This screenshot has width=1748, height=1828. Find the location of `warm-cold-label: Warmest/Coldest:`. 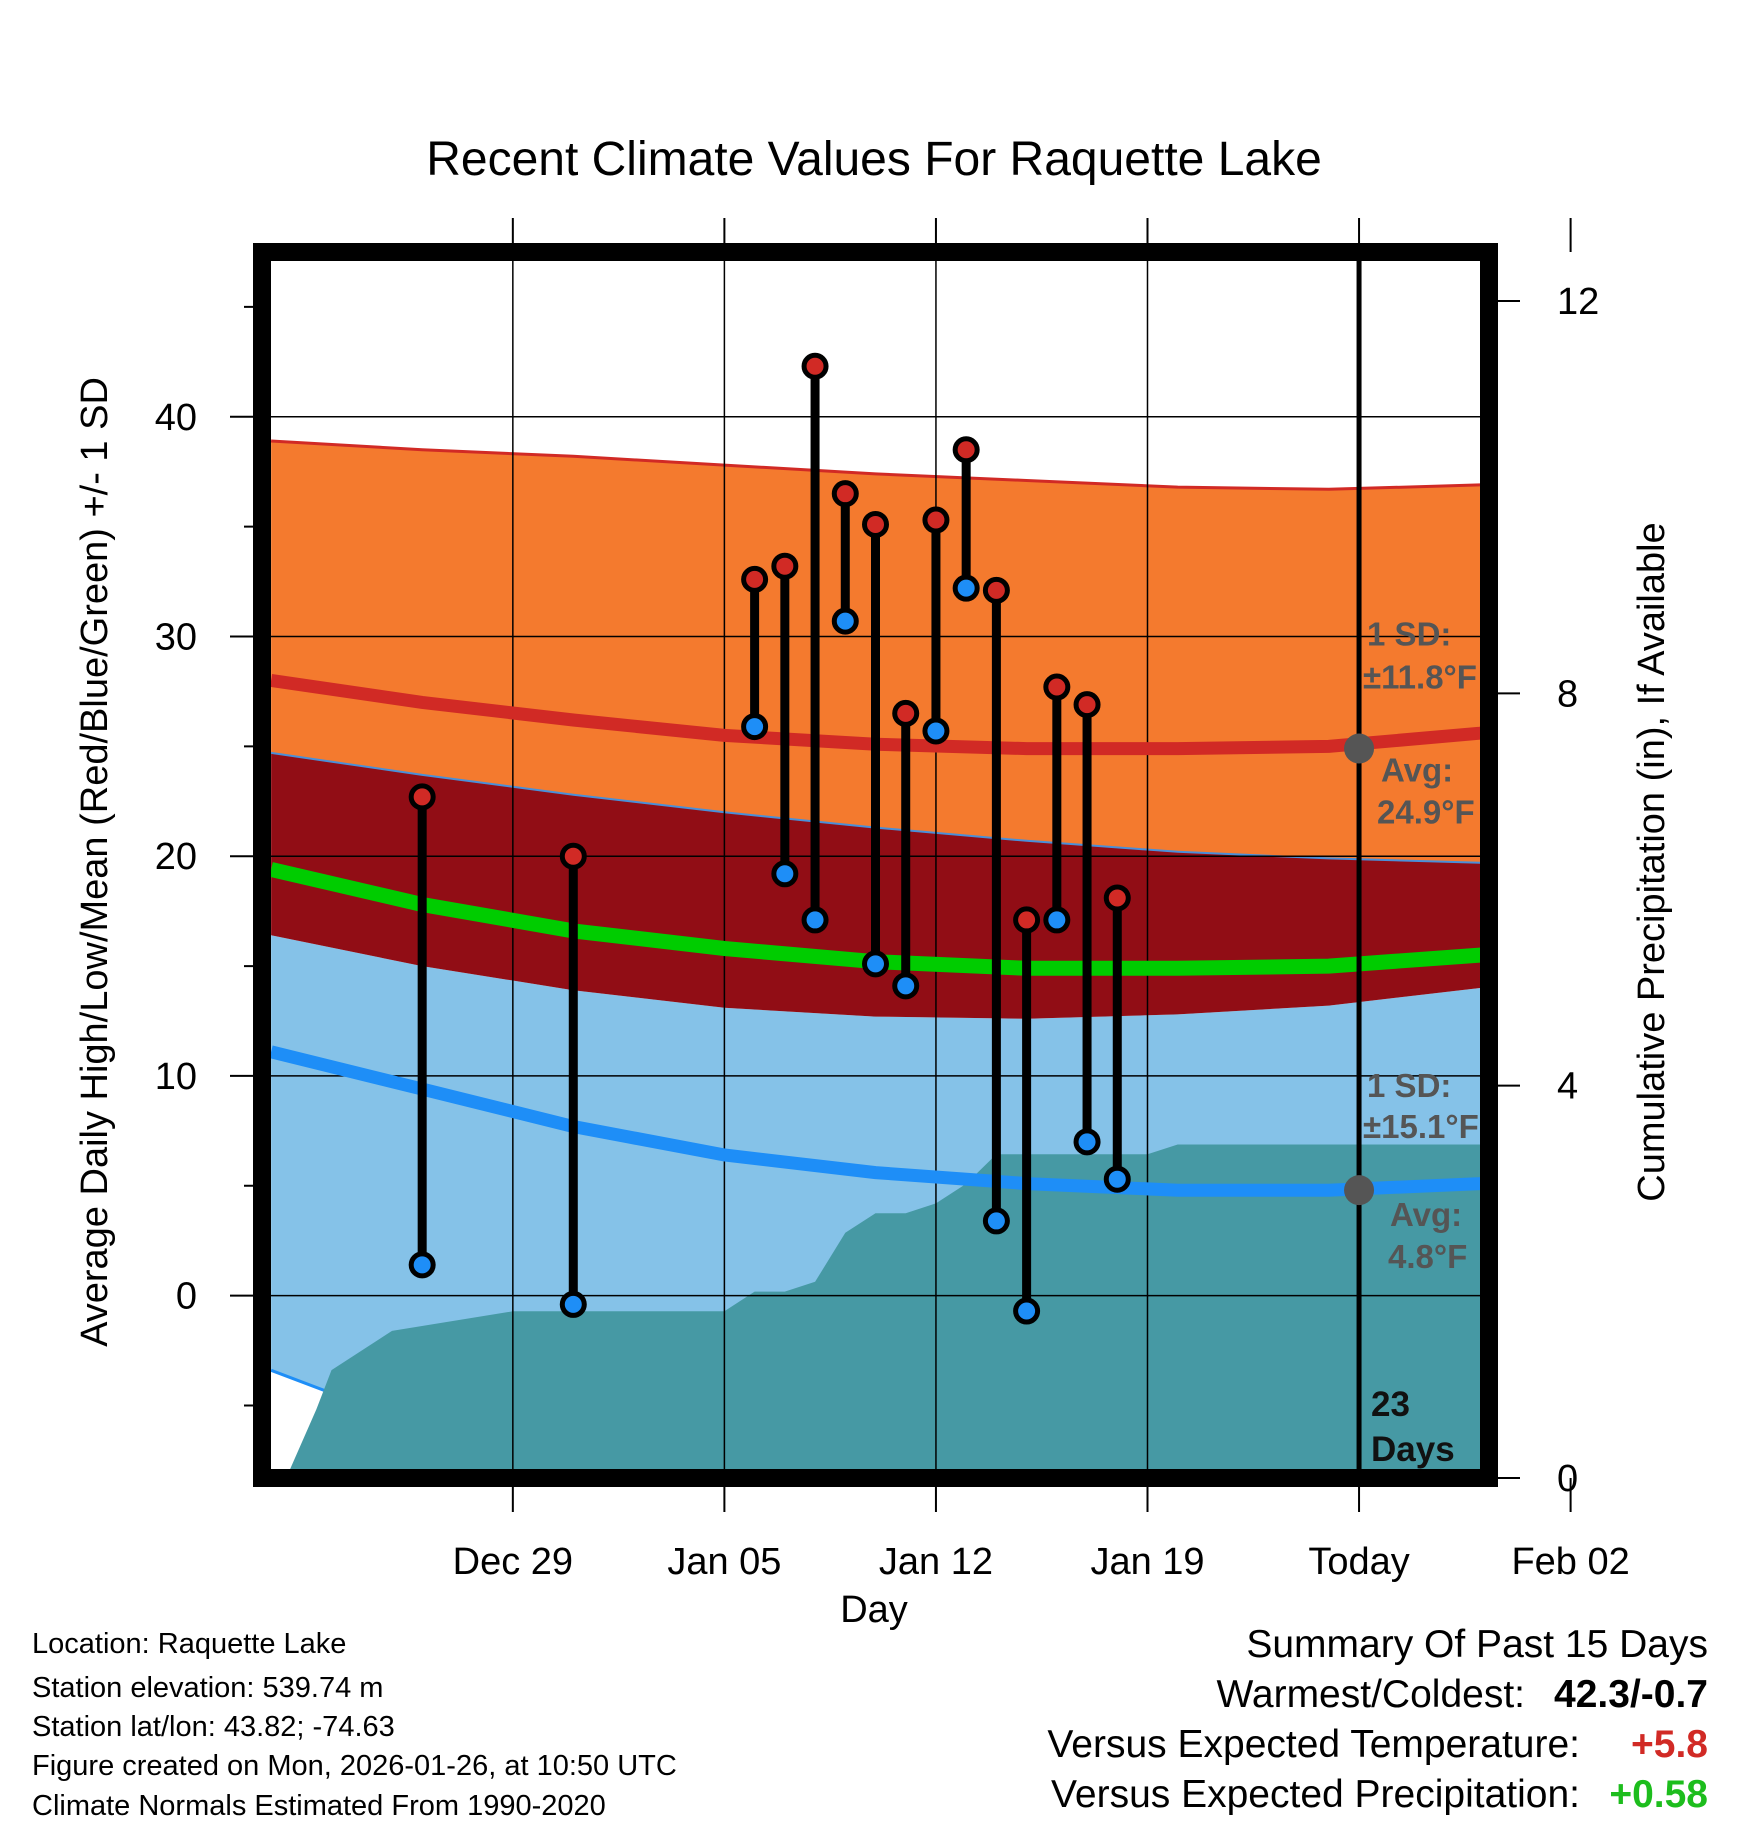

warm-cold-label: Warmest/Coldest: is located at coordinates (1370, 1694).